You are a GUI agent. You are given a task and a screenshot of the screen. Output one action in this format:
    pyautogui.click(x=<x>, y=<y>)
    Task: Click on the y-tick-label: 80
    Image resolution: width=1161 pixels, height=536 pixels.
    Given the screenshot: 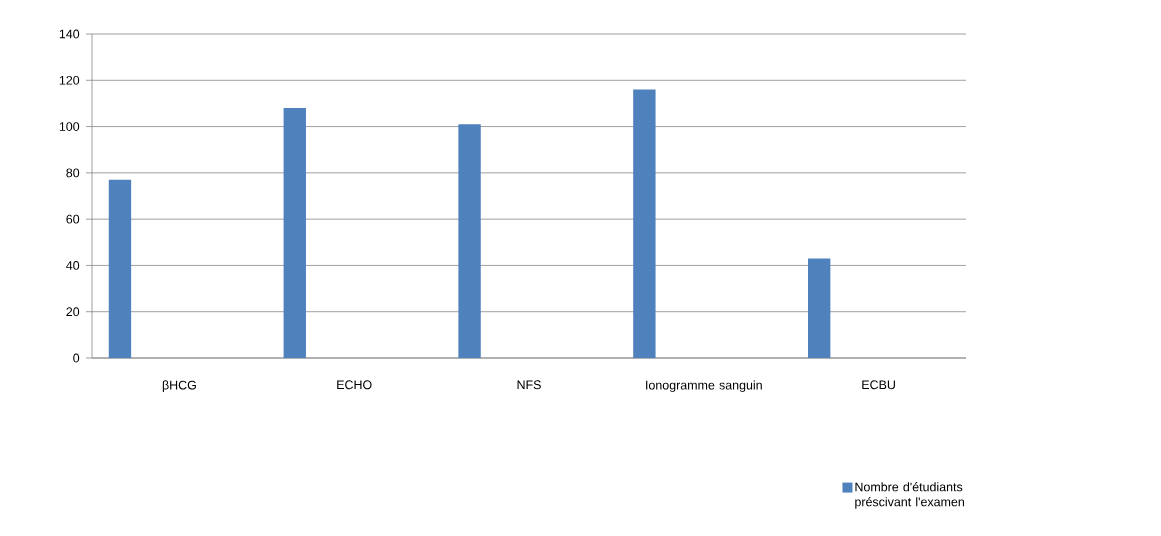 What is the action you would take?
    pyautogui.click(x=73, y=173)
    